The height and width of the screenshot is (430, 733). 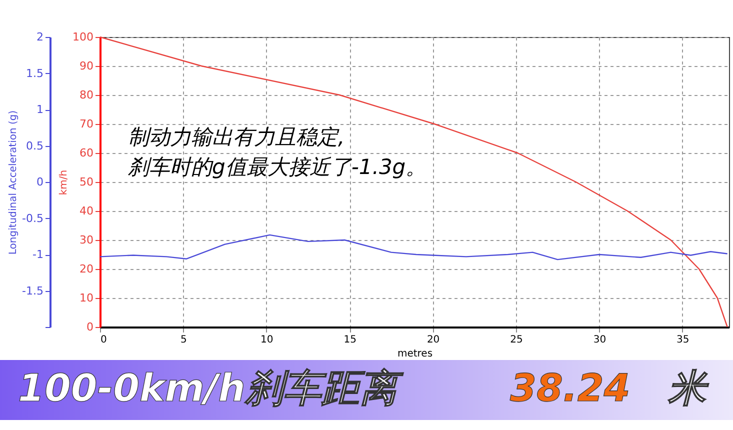 What do you see at coordinates (87, 95) in the screenshot?
I see `y-tick-label: 80` at bounding box center [87, 95].